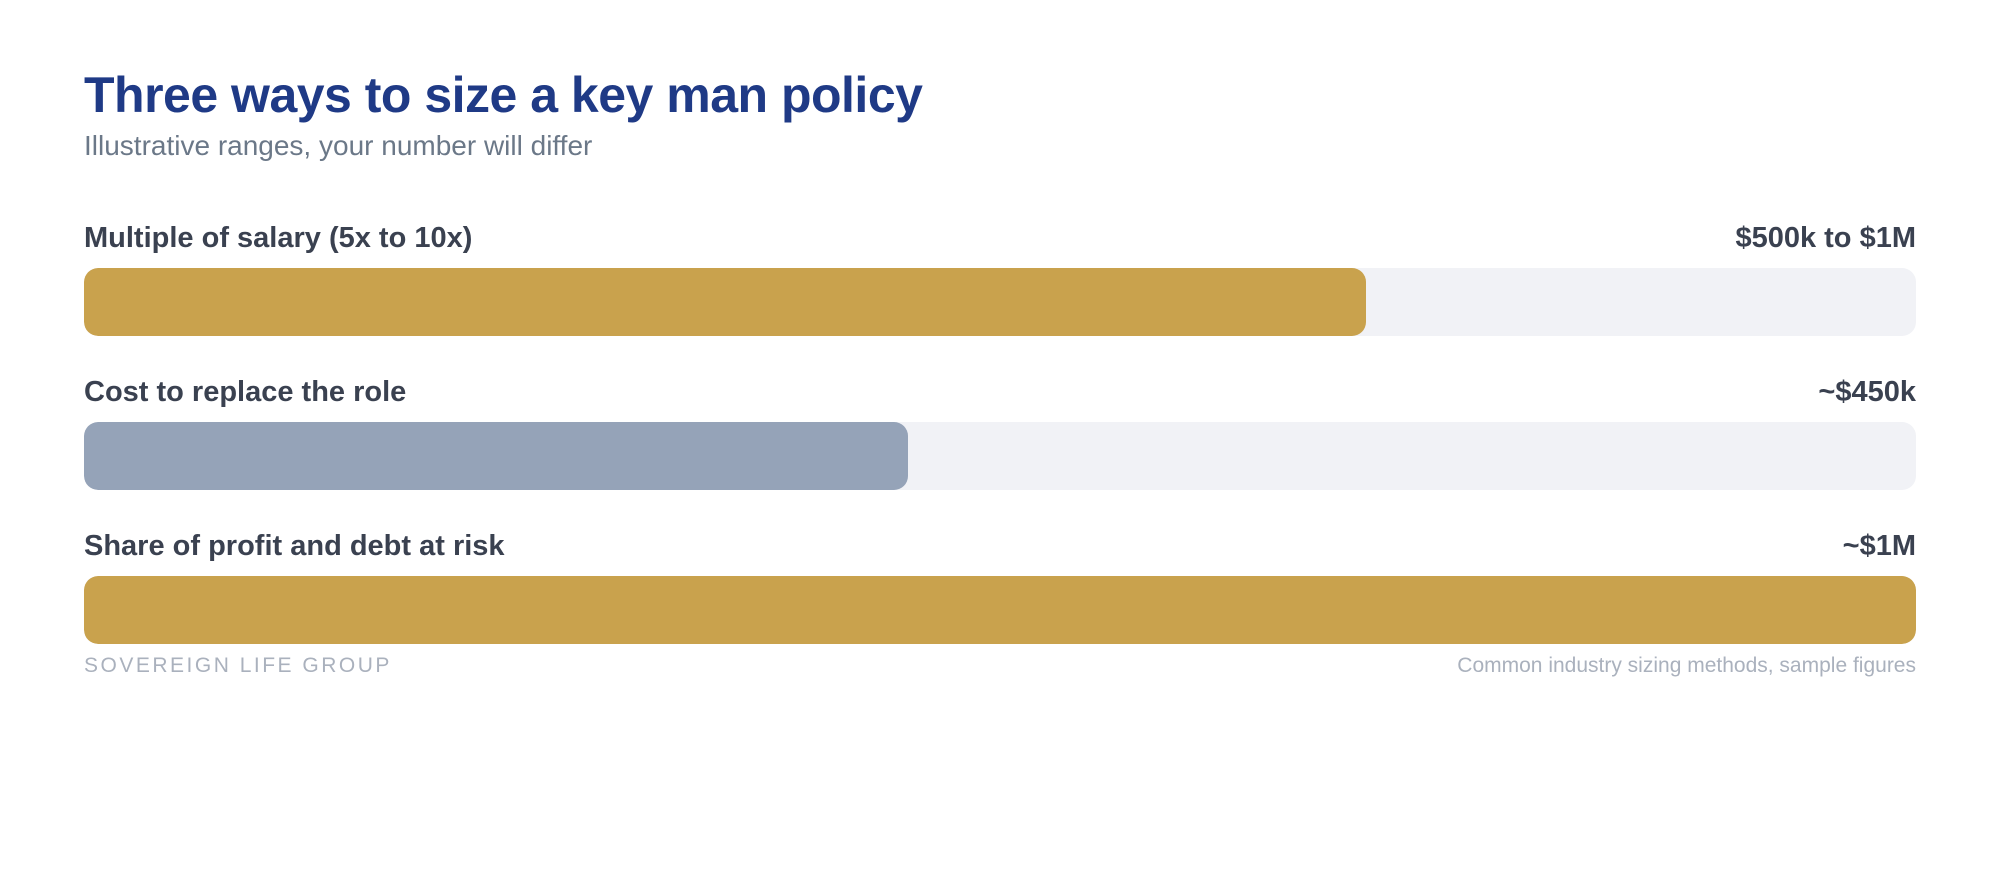 The image size is (2000, 880). What do you see at coordinates (238, 665) in the screenshot?
I see `brand-footer: SOVEREIGN LIFE GROUP` at bounding box center [238, 665].